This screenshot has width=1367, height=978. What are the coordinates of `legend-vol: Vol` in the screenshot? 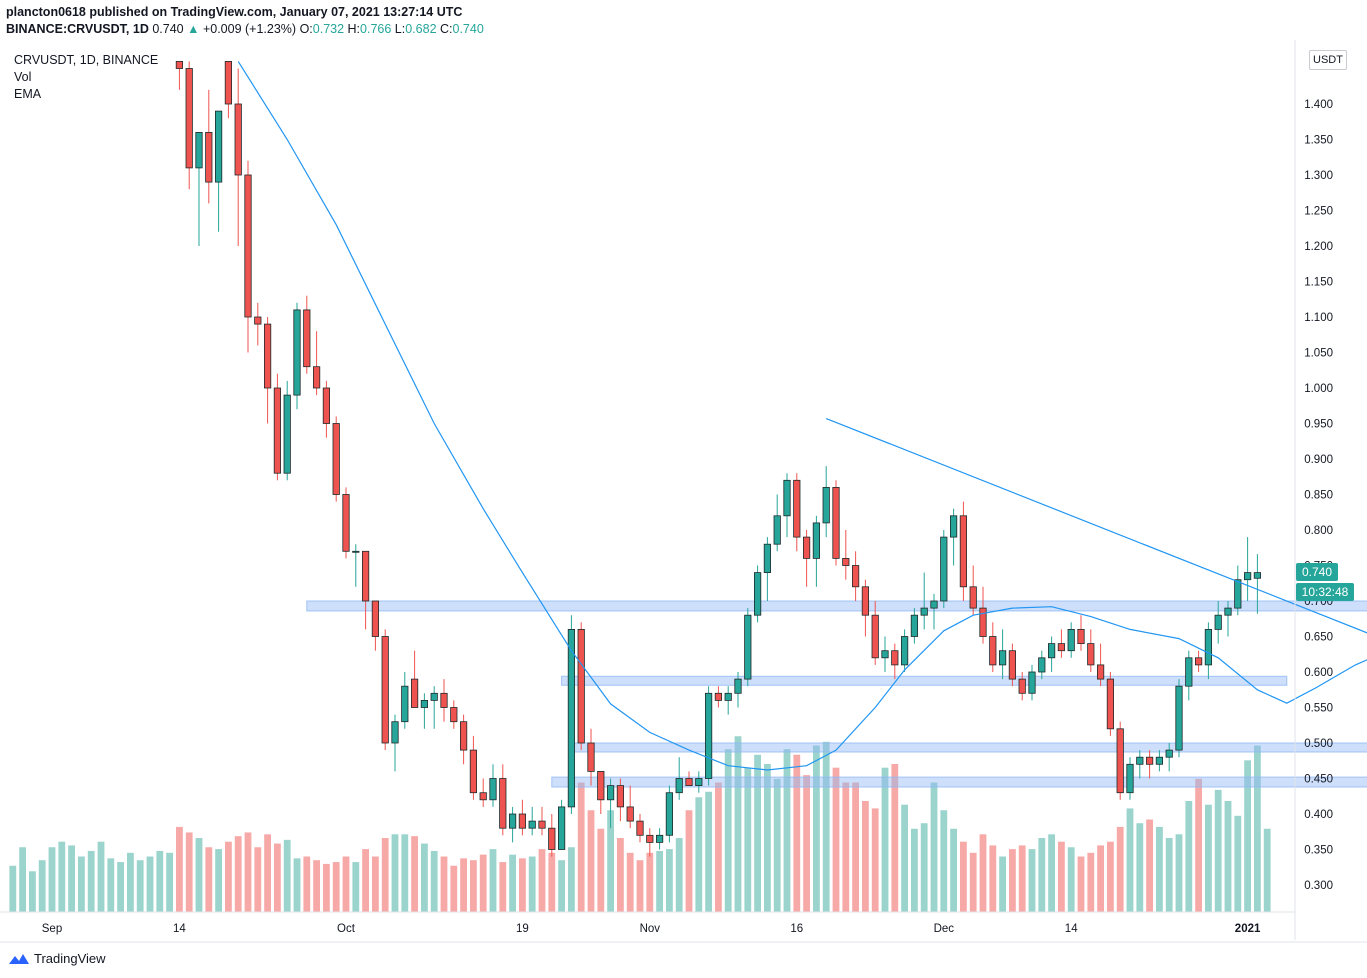 It's located at (23, 77).